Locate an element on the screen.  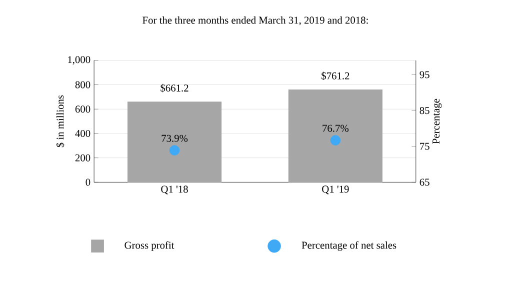
y2-axis-title: Percentage is located at coordinates (437, 121).